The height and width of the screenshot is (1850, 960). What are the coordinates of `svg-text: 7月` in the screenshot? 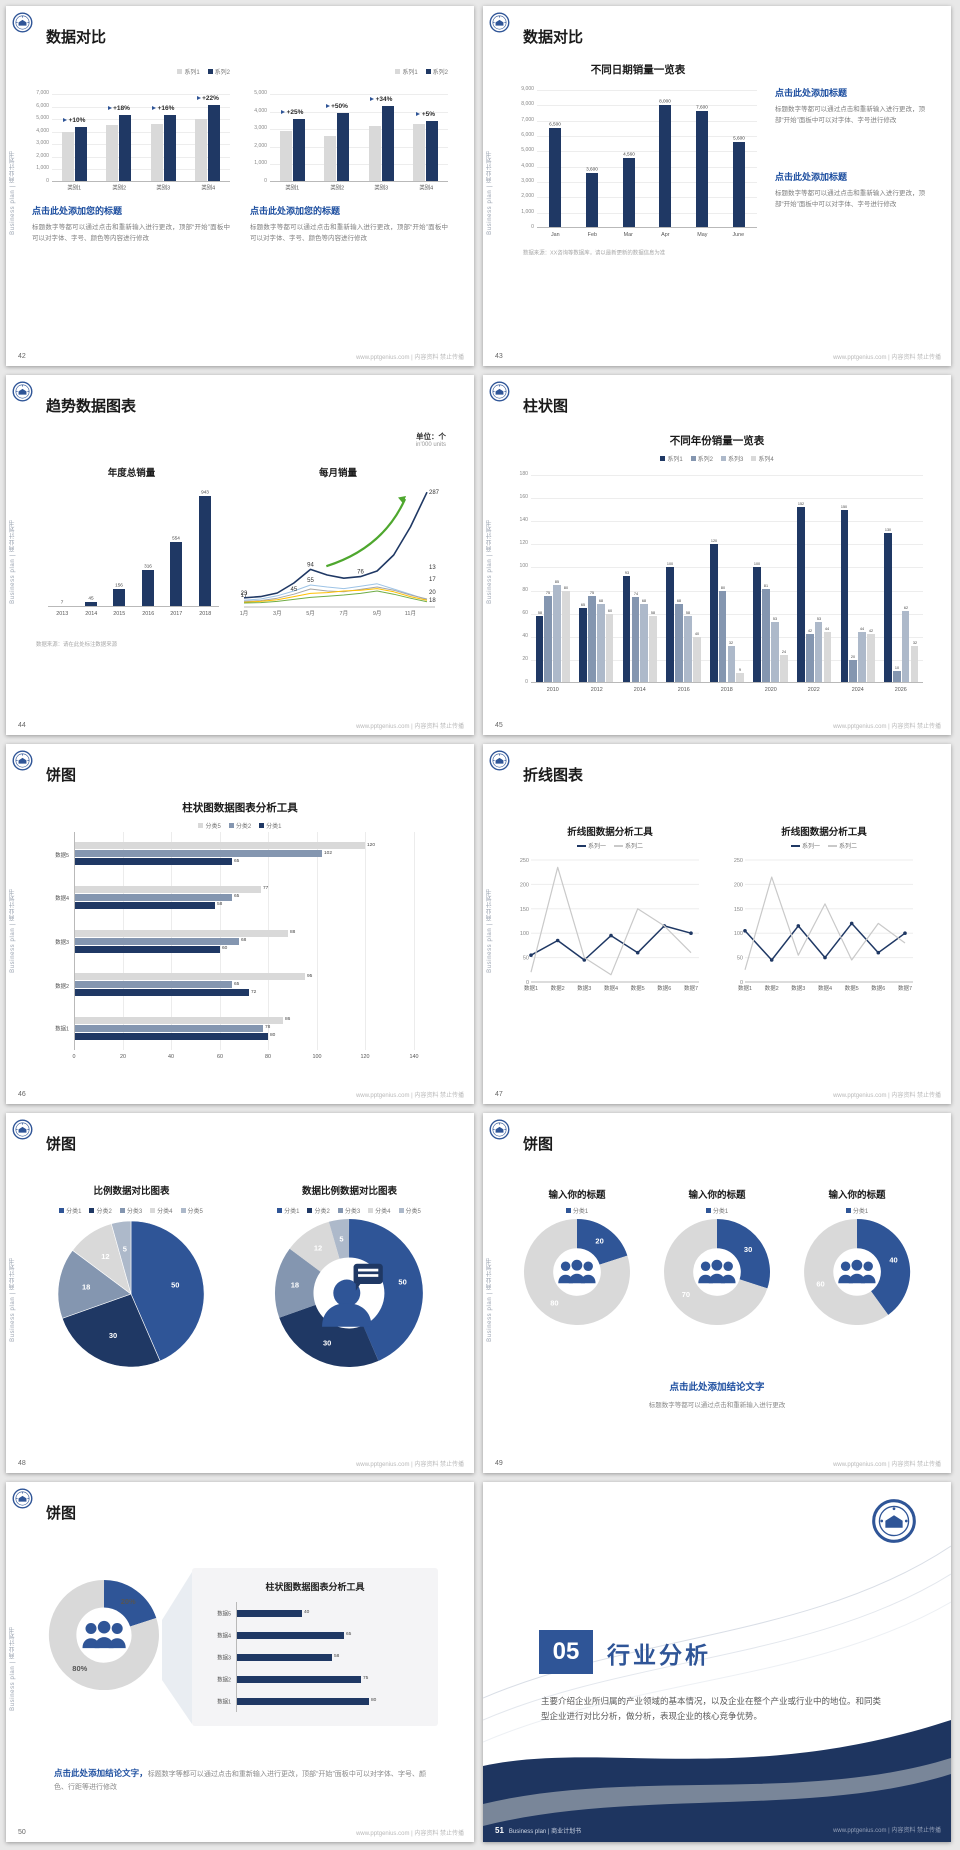 It's located at (344, 613).